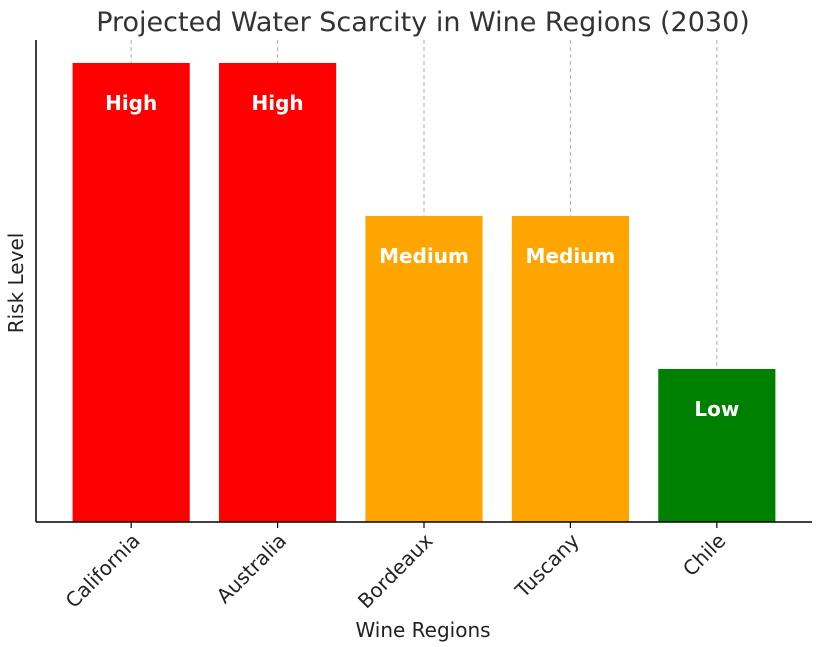 This screenshot has width=818, height=647. I want to click on bar-tuscany, so click(570, 368).